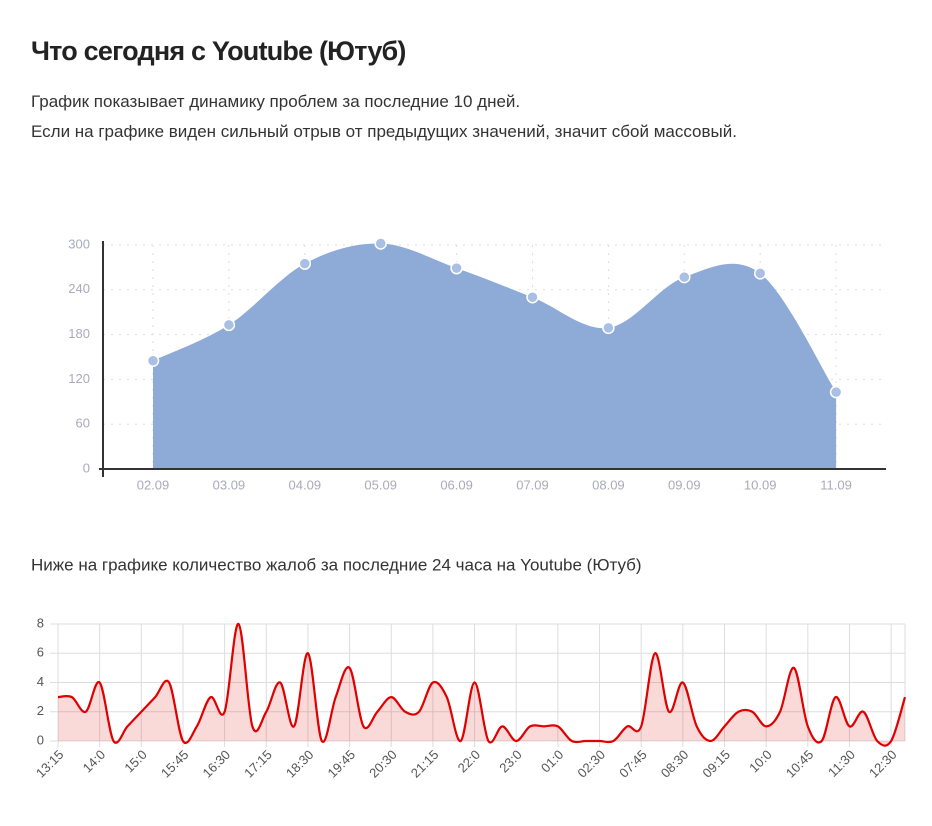  What do you see at coordinates (300, 764) in the screenshot?
I see `x-tick-label: 18:30` at bounding box center [300, 764].